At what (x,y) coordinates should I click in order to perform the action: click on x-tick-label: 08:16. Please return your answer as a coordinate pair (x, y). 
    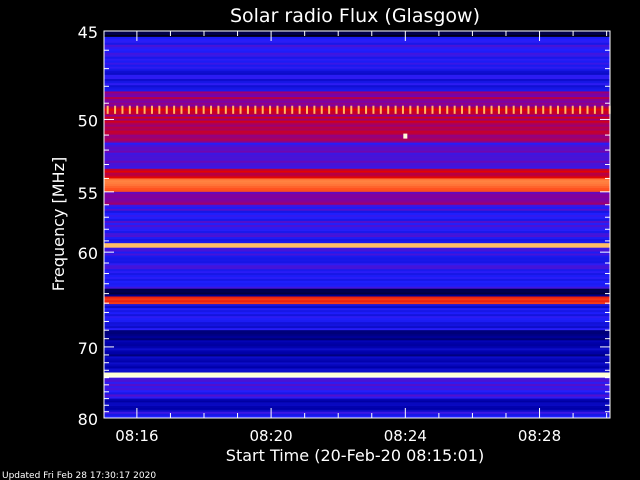
    Looking at the image, I should click on (136, 436).